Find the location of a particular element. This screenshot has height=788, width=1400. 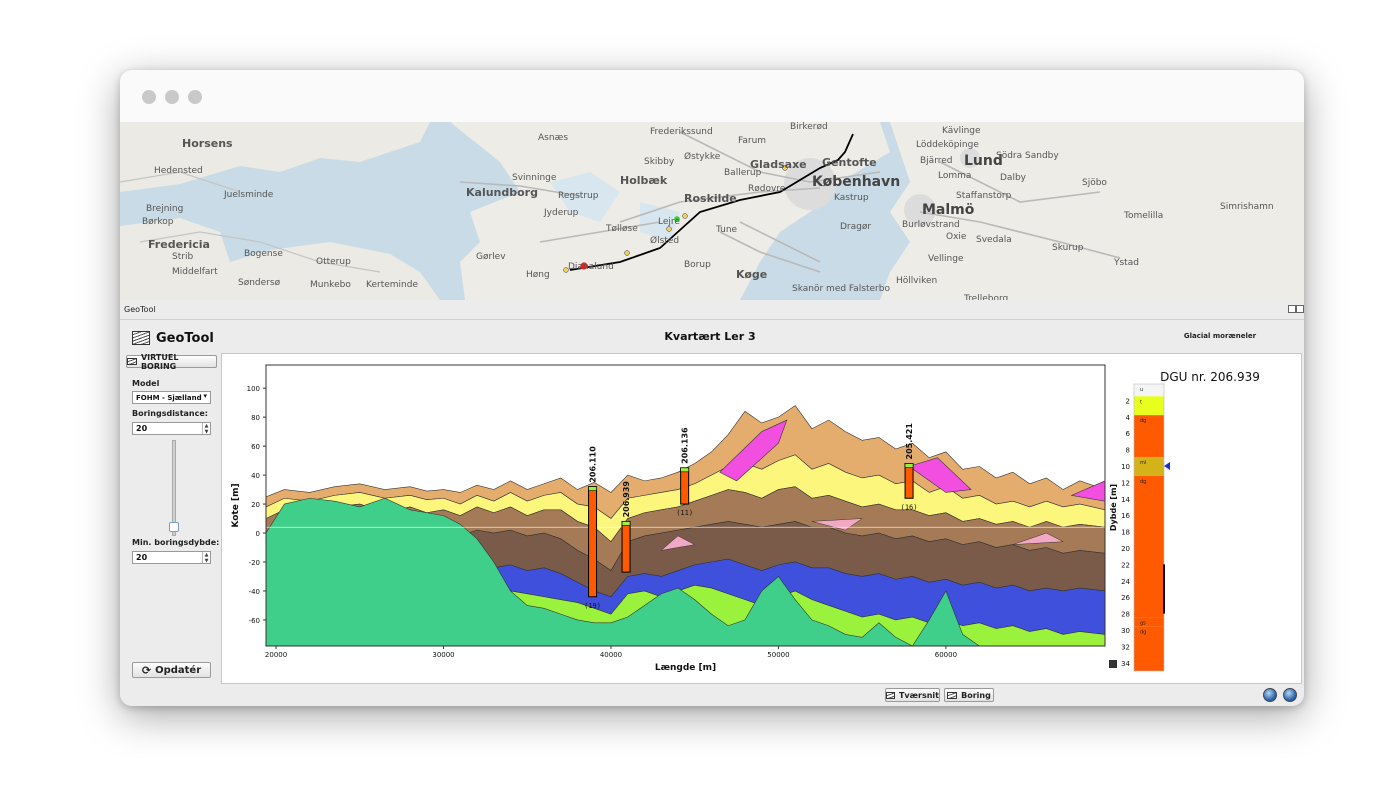

map-place-label: Dalby is located at coordinates (1013, 178).